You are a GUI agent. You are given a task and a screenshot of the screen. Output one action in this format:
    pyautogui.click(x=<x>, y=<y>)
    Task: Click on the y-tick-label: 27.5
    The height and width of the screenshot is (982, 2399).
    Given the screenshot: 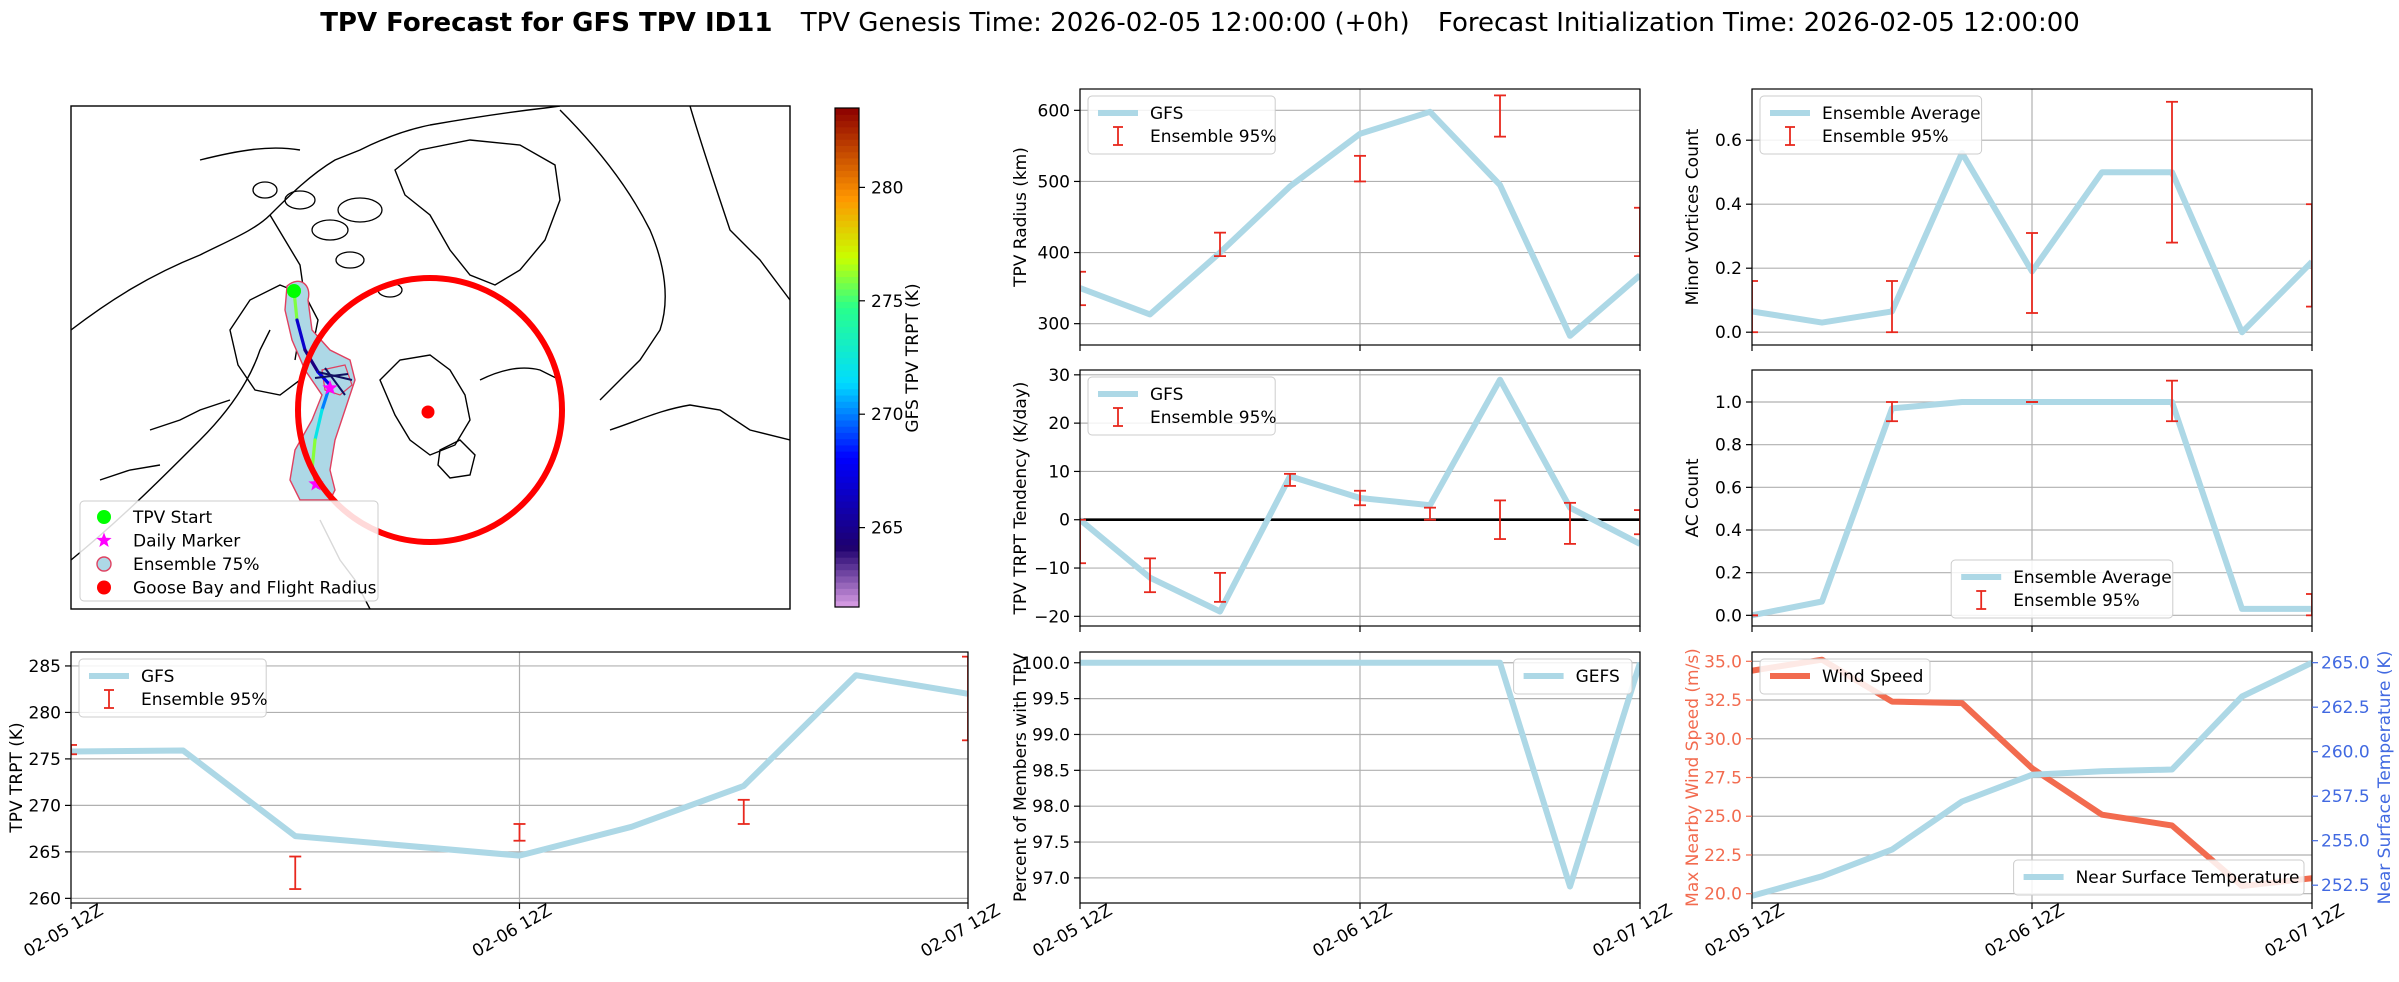 What is the action you would take?
    pyautogui.click(x=1723, y=779)
    